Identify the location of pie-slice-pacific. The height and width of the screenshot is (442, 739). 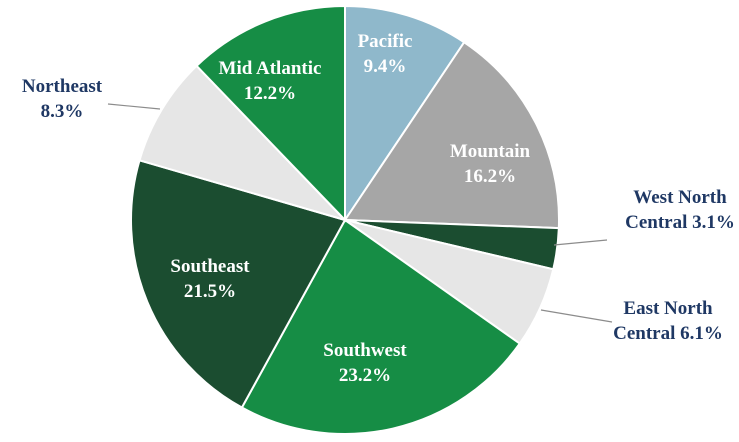
(405, 114).